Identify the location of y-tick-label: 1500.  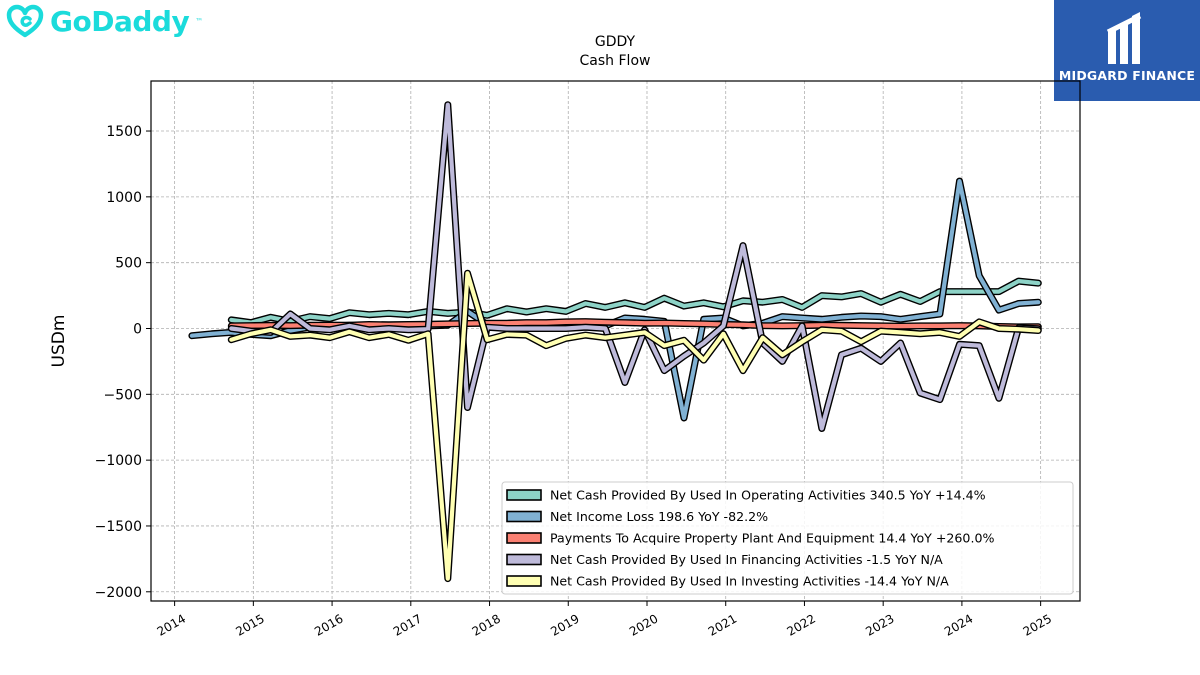
(124, 132).